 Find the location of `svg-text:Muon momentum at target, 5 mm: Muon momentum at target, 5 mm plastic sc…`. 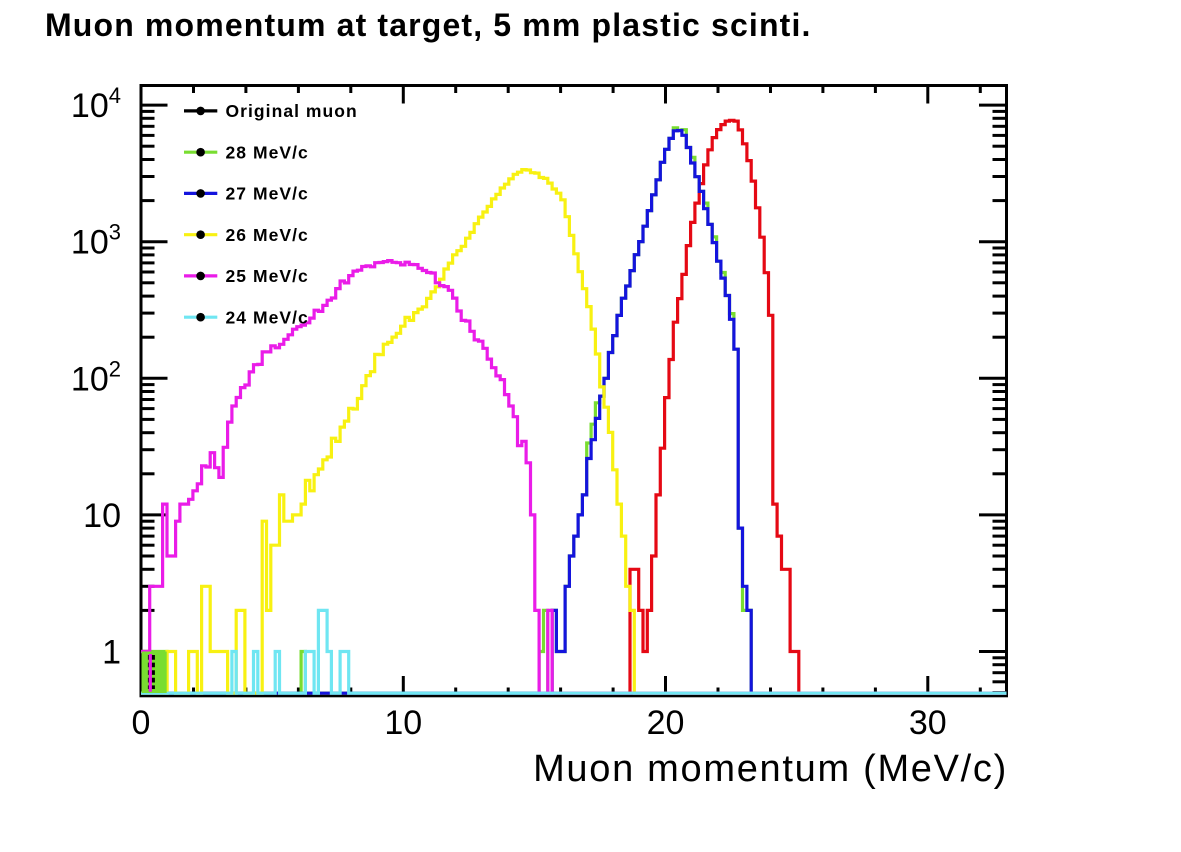

svg-text:Muon momentum at target, 5 mm: Muon momentum at target, 5 mm plastic sc… is located at coordinates (428, 25).